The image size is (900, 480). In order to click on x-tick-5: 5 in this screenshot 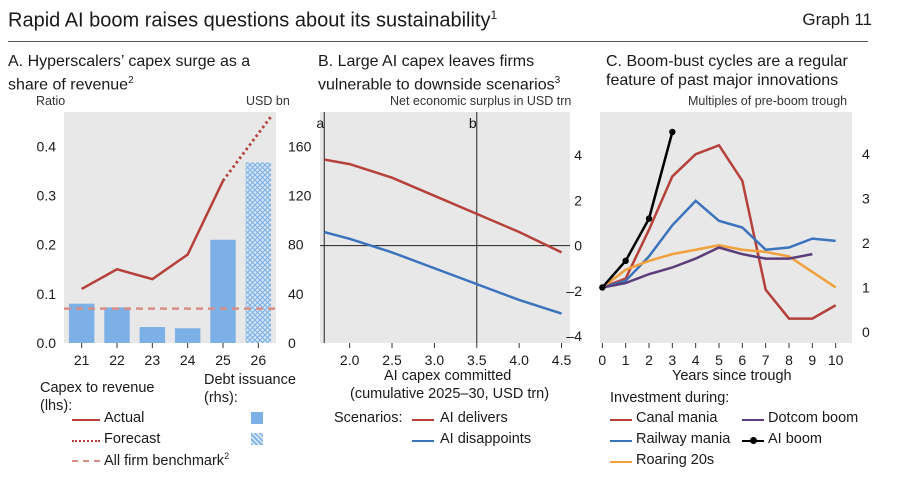, I will do `click(719, 360)`.